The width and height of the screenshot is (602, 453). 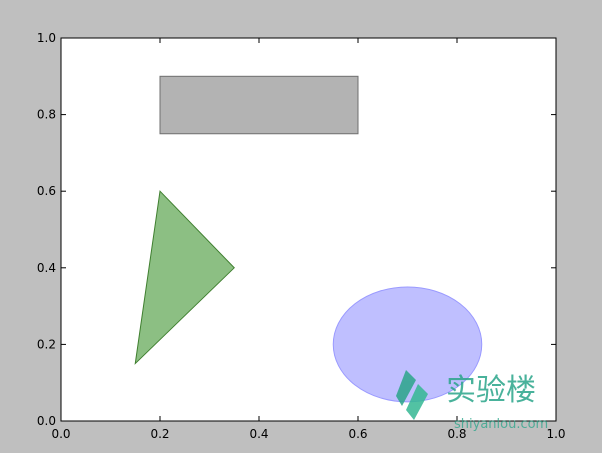 I want to click on watermark-text-cn: 实验楼, so click(x=491, y=390).